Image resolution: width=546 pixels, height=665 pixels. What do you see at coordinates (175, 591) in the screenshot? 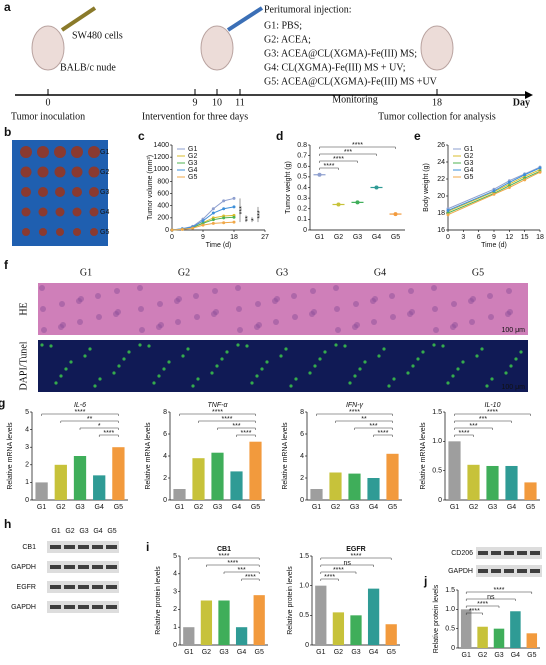
I see `y-tick-label: 3` at bounding box center [175, 591].